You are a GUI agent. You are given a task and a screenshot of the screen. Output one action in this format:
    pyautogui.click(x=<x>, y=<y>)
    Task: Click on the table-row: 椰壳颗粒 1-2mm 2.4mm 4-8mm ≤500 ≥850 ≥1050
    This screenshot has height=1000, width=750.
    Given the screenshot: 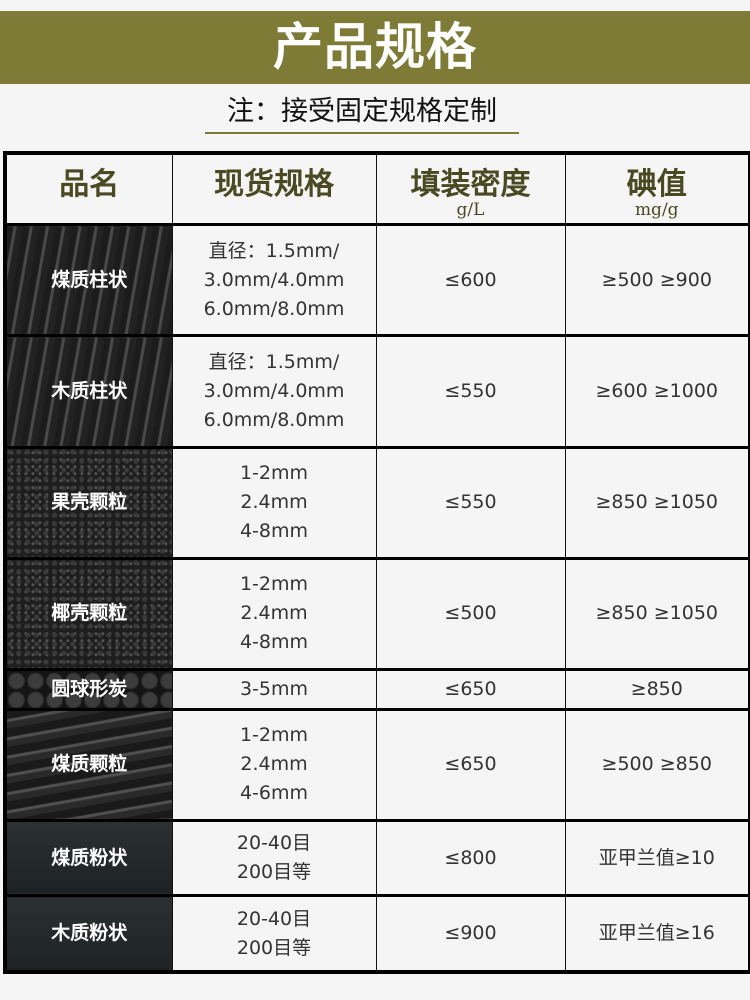 What is the action you would take?
    pyautogui.click(x=377, y=613)
    